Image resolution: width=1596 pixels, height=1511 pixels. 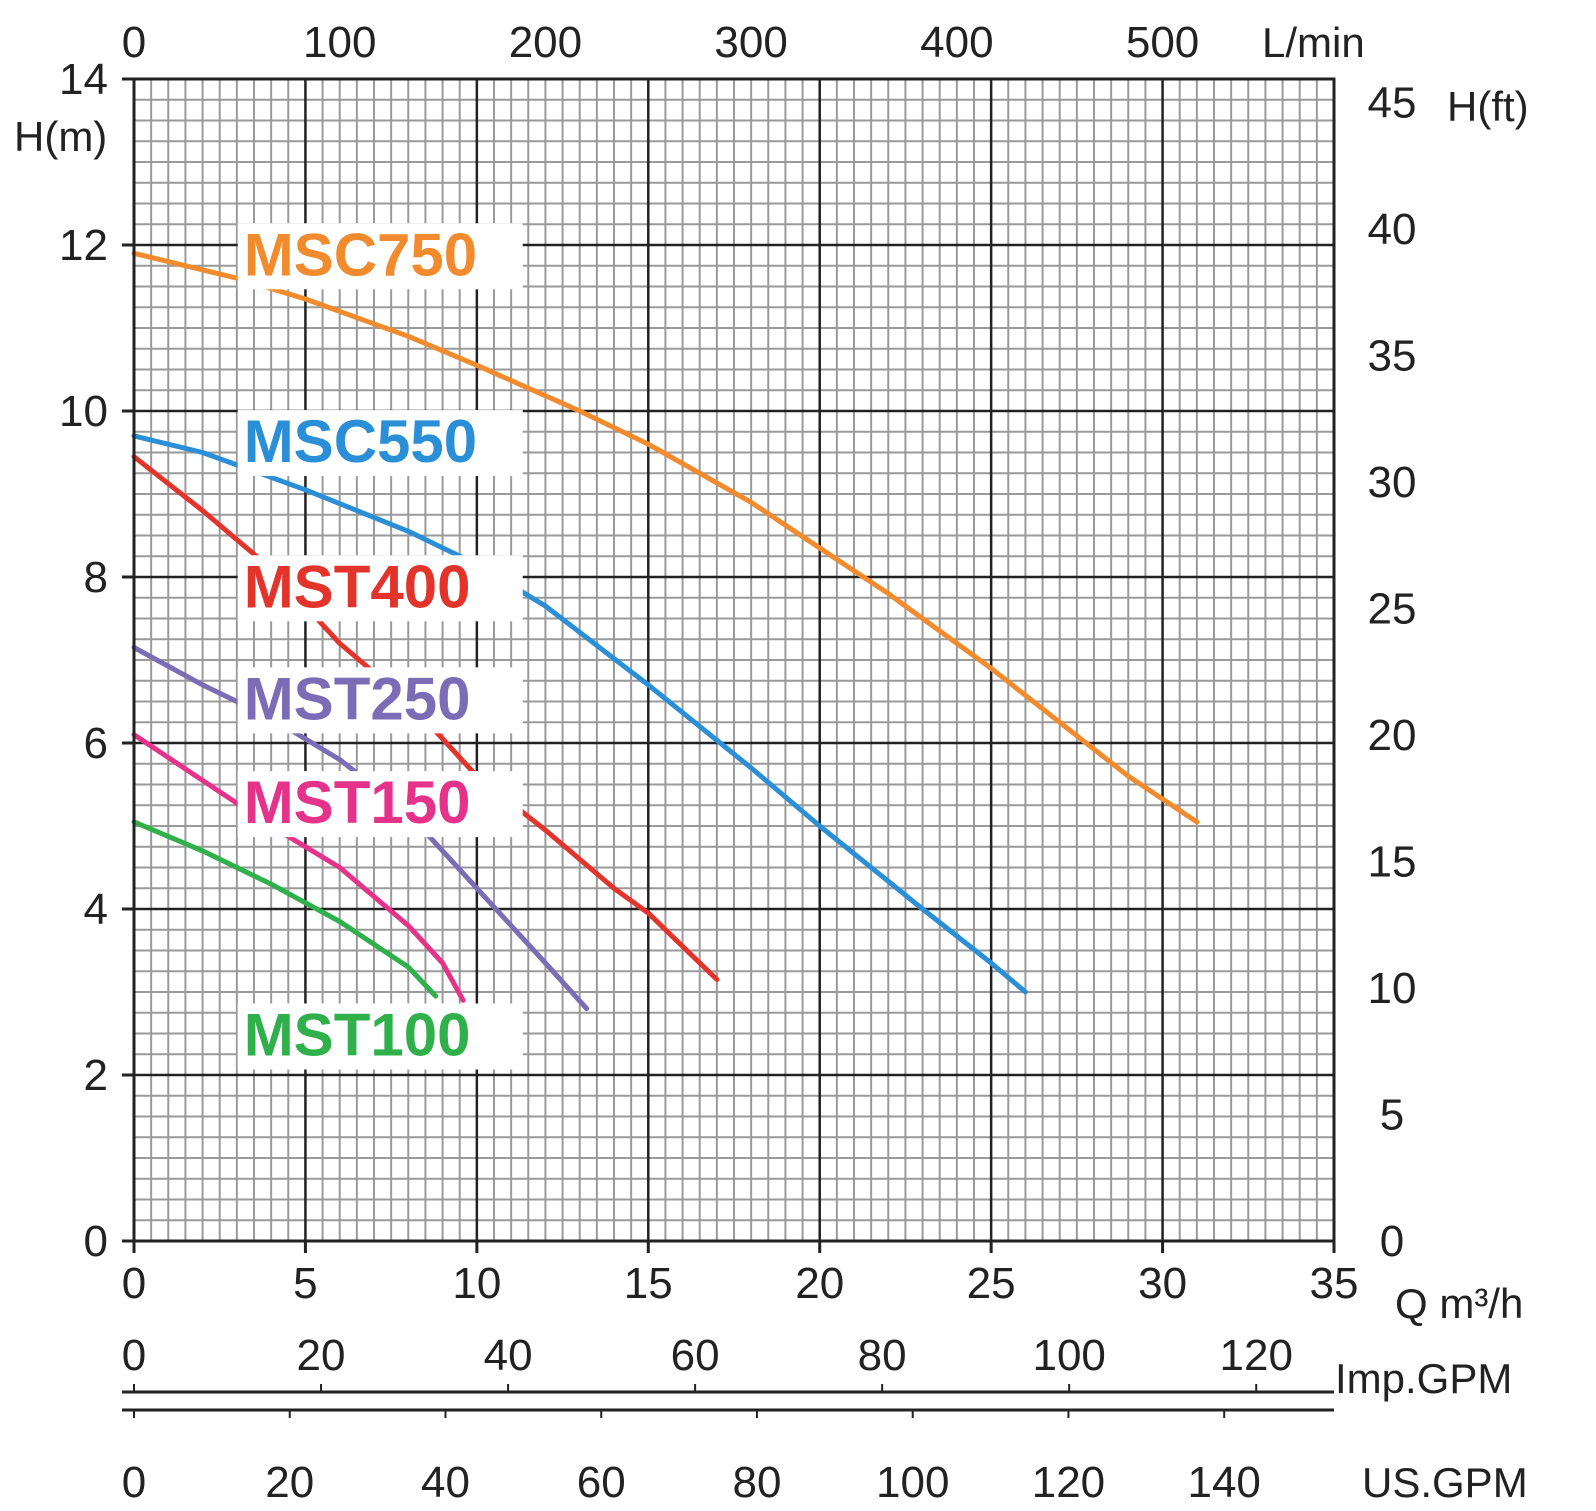 What do you see at coordinates (60, 136) in the screenshot?
I see `y-axis-unit-label: H(m)` at bounding box center [60, 136].